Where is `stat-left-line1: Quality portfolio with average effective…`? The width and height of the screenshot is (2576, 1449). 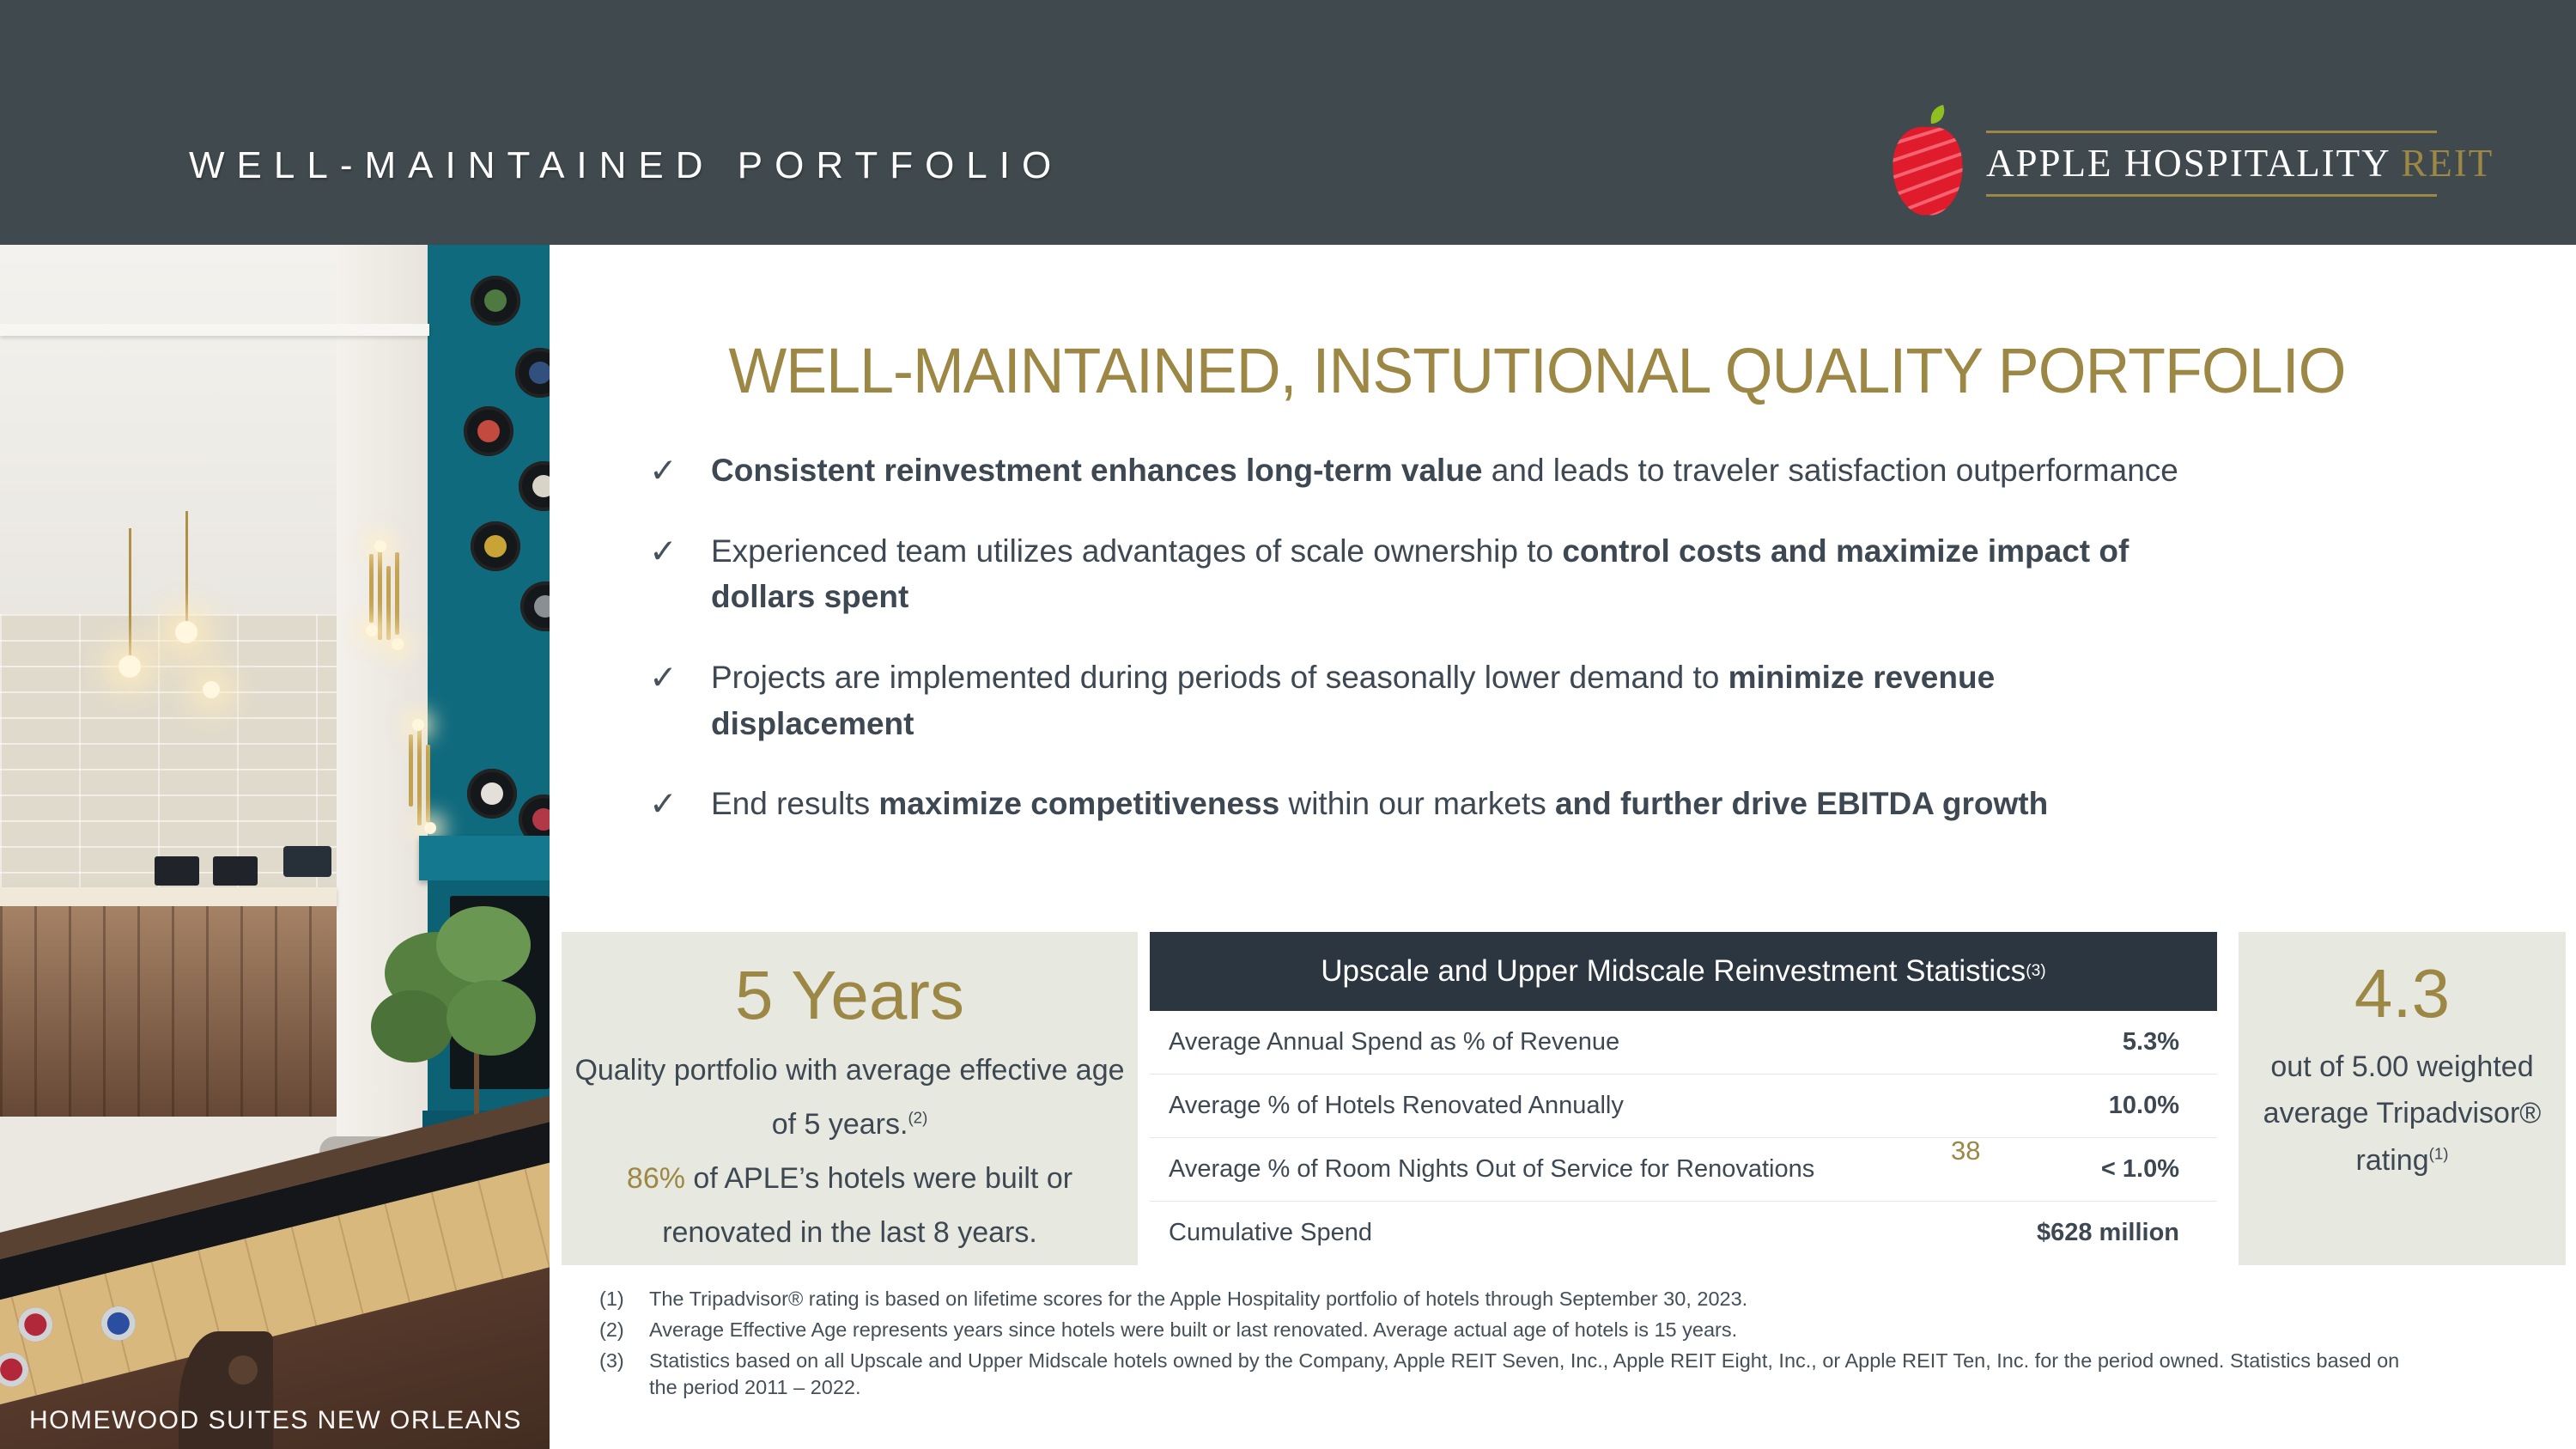
stat-left-line1: Quality portfolio with average effective… is located at coordinates (850, 1097).